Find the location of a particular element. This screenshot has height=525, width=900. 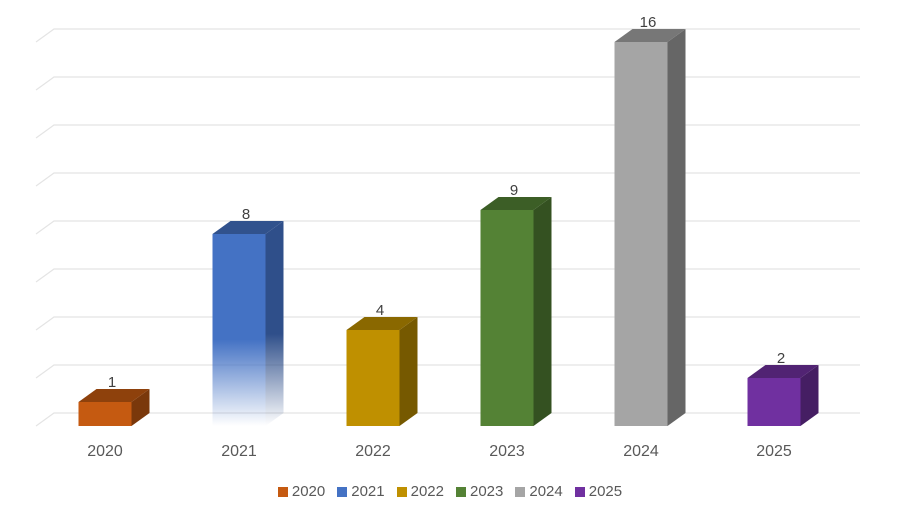

data-label-2025: 2 is located at coordinates (781, 358).